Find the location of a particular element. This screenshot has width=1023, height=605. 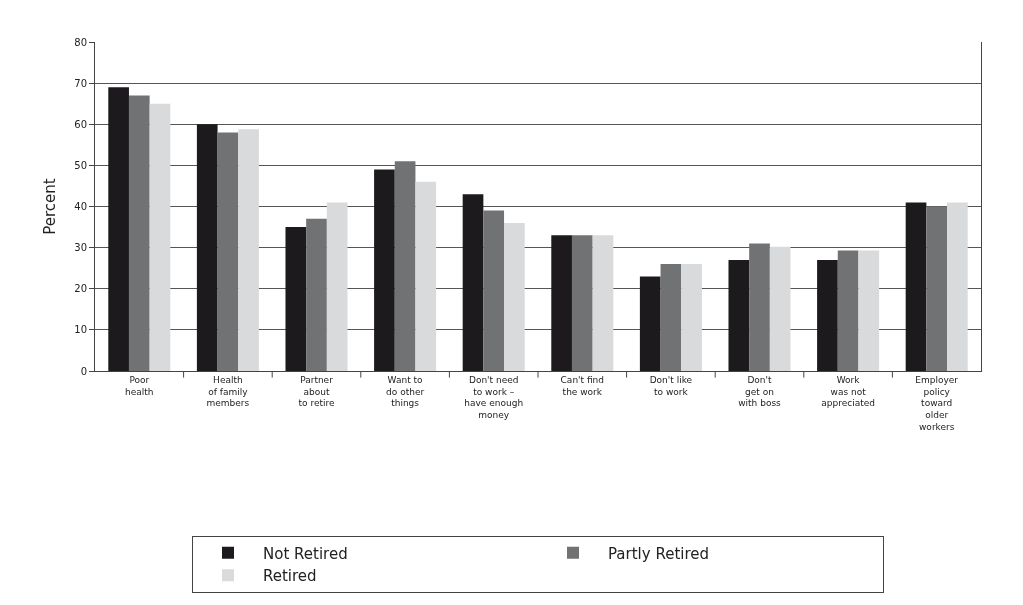

x-tick-label: Health of family members is located at coordinates (228, 391).